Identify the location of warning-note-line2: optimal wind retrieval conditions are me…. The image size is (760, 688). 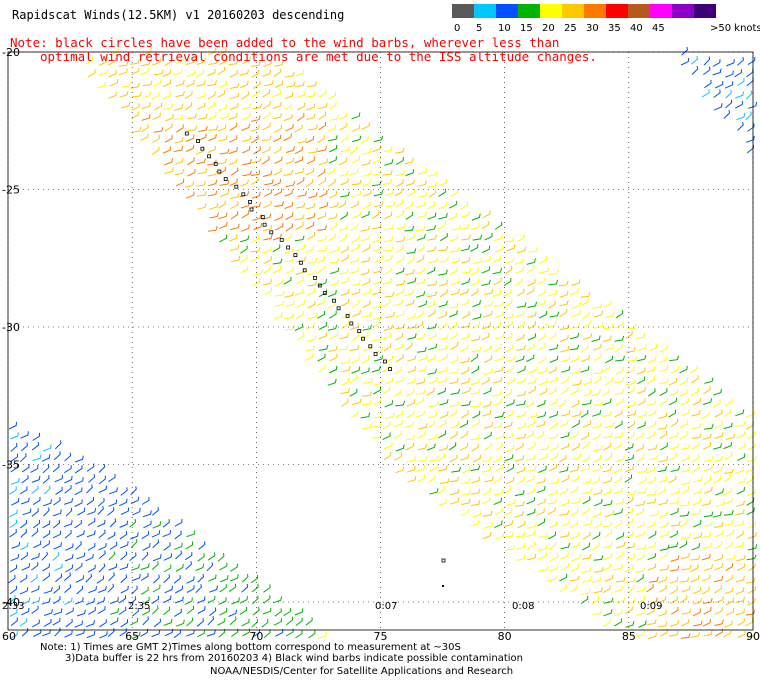
(318, 56).